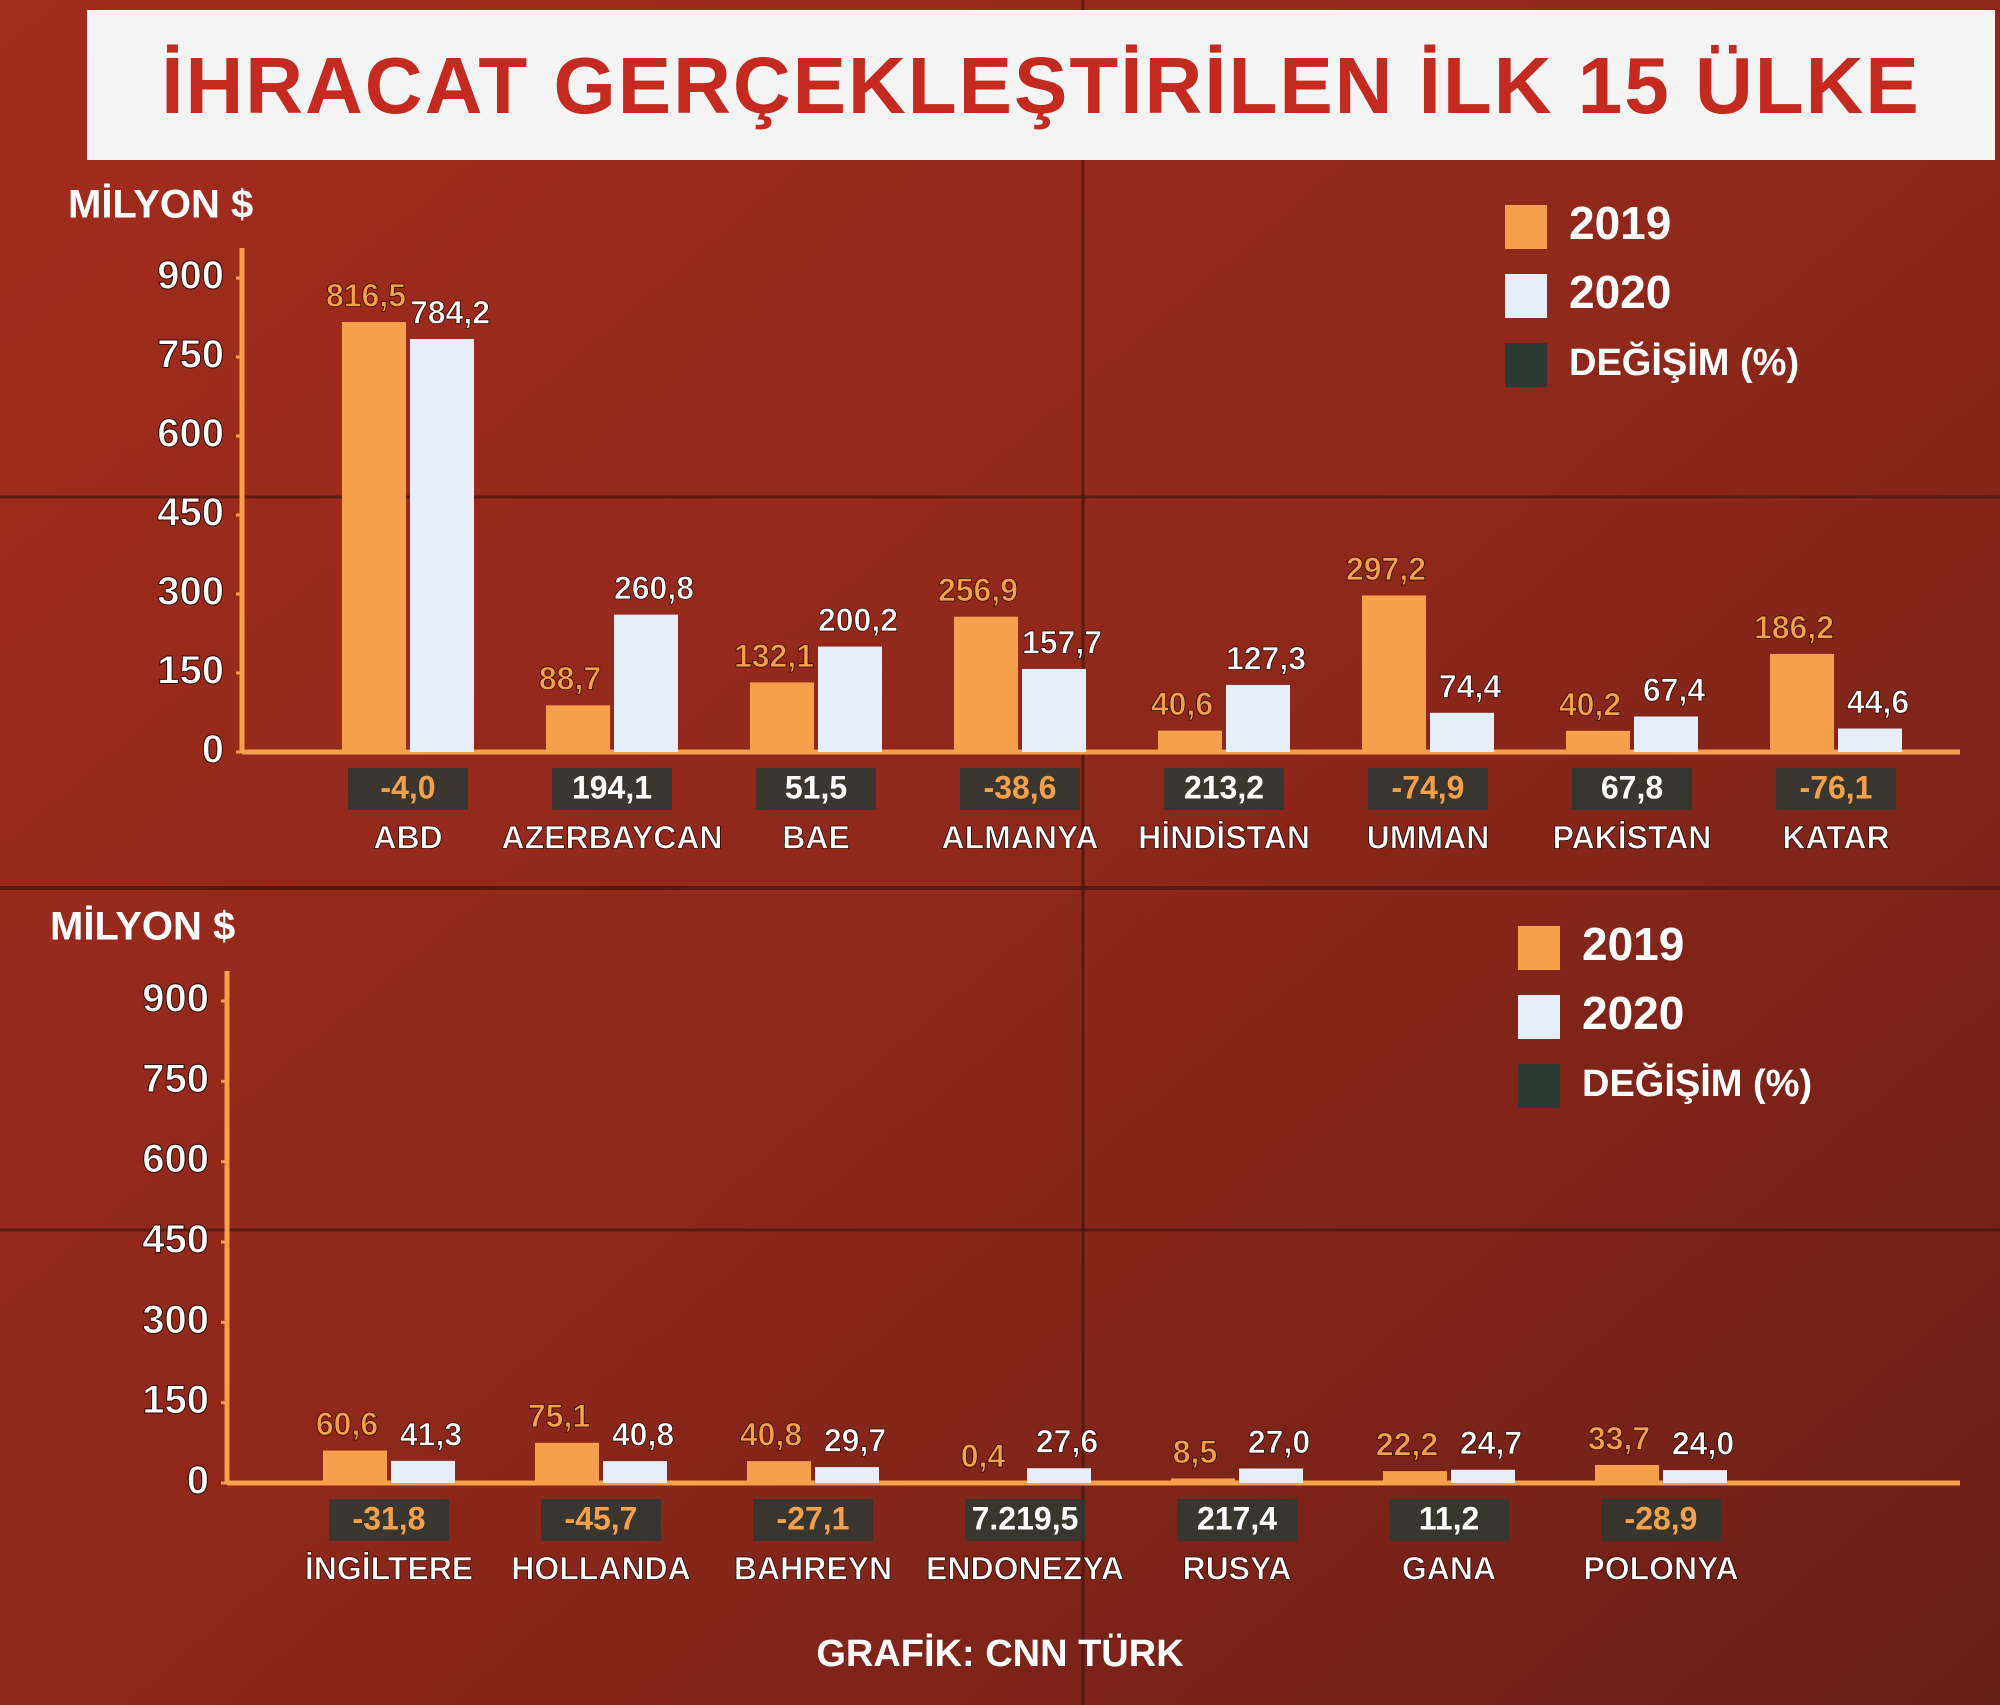 The image size is (2000, 1705). What do you see at coordinates (1835, 837) in the screenshot?
I see `x-tick-label: KATAR` at bounding box center [1835, 837].